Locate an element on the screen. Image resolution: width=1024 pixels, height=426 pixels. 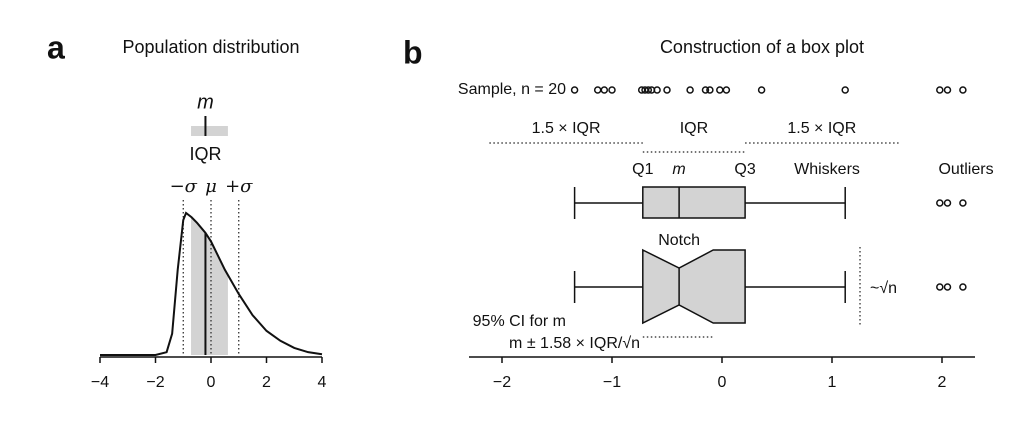
iqr-area is located at coordinates (209, 285).